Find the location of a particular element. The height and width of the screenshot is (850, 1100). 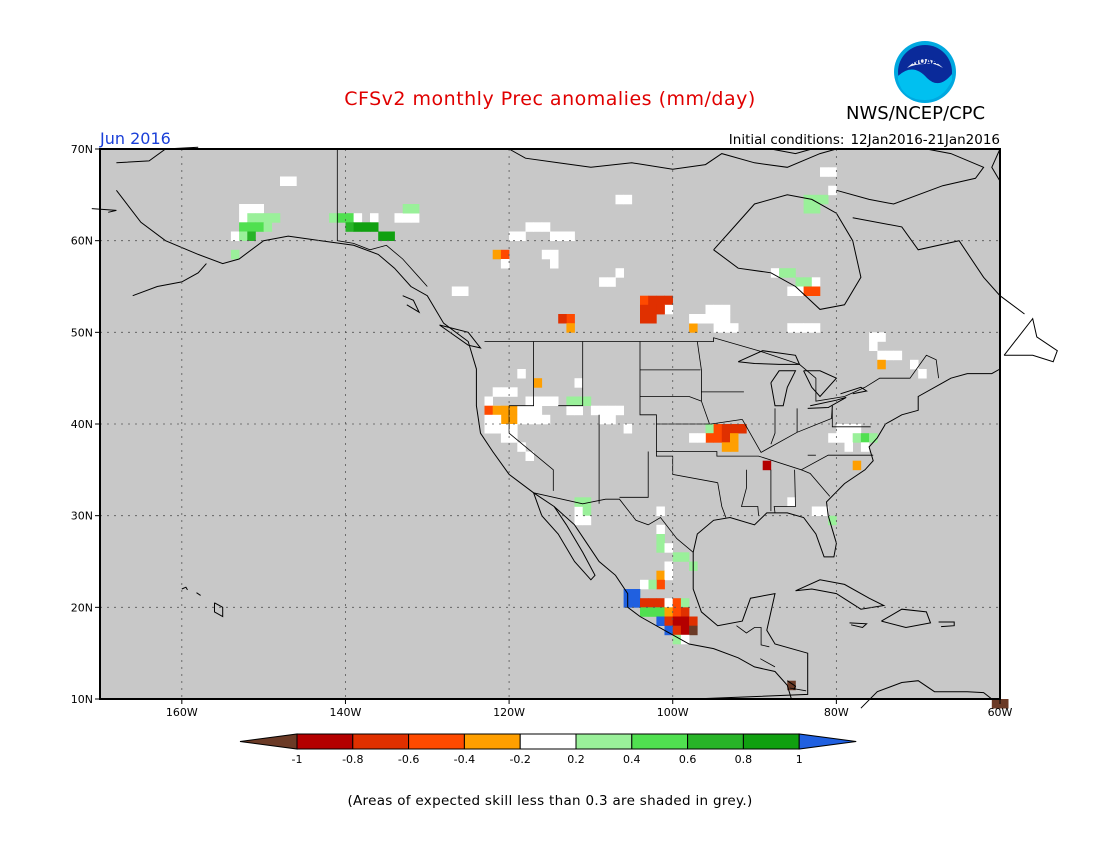

colorbar-label: -0.2 is located at coordinates (519, 759).